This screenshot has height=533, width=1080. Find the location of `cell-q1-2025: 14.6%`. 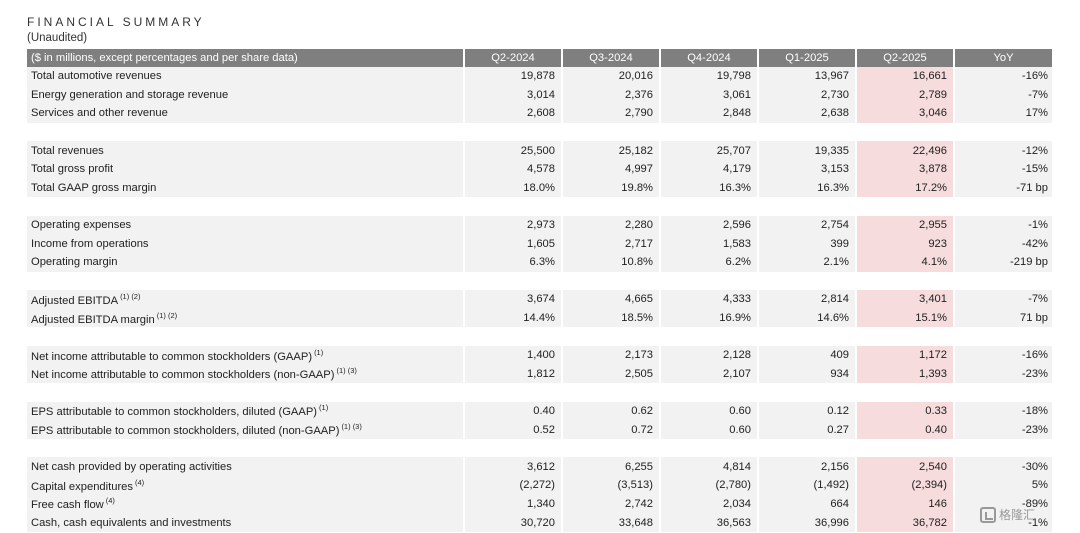

cell-q1-2025: 14.6% is located at coordinates (806, 318).